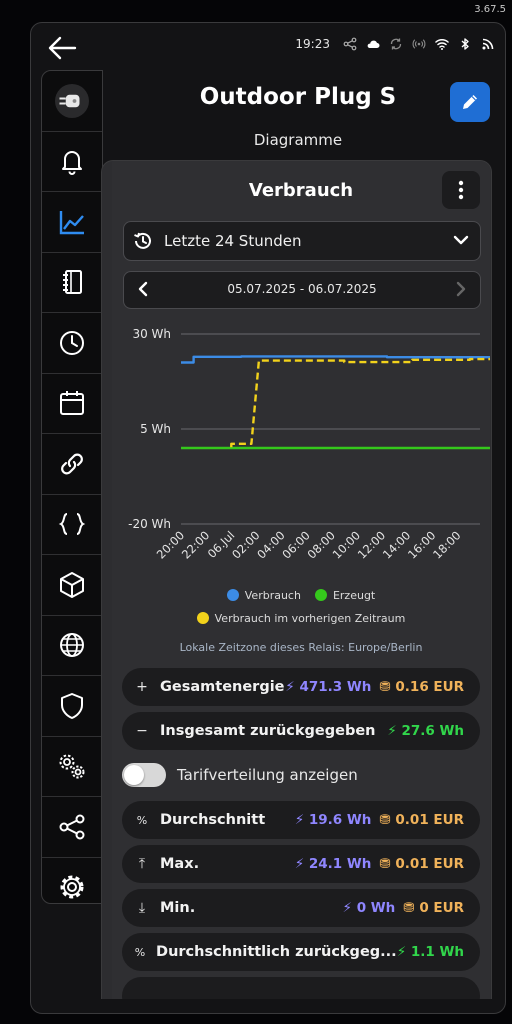 The width and height of the screenshot is (512, 1024). I want to click on x-tick-label: 16:00, so click(421, 544).